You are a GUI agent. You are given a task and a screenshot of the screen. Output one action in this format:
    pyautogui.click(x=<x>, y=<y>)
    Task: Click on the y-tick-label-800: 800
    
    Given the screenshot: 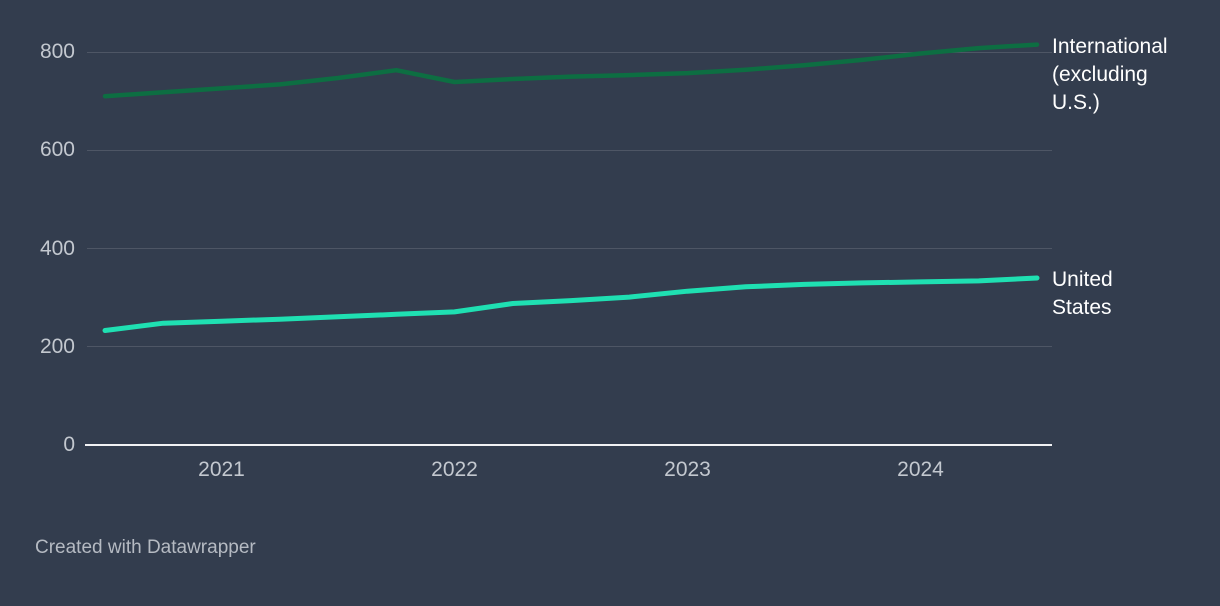 What is the action you would take?
    pyautogui.click(x=57, y=51)
    